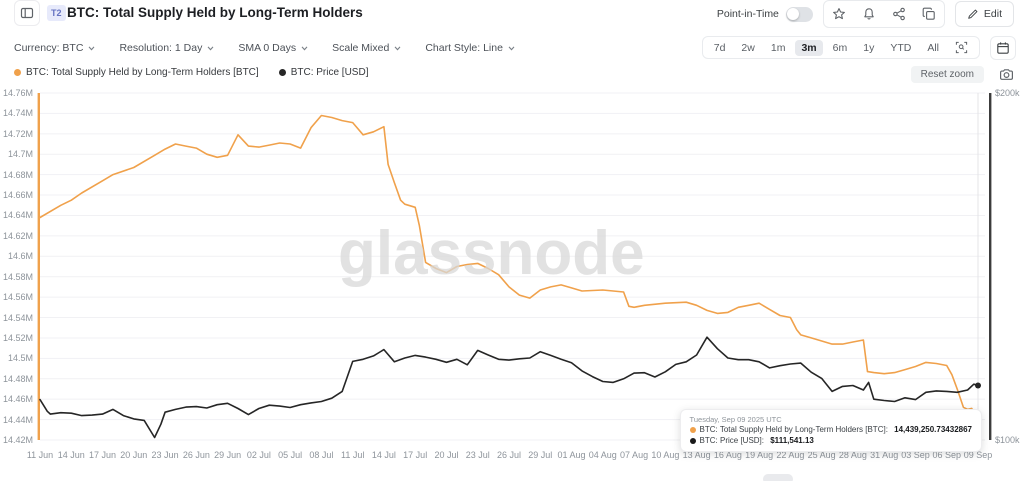  What do you see at coordinates (71, 455) in the screenshot?
I see `x-axis-label: 14 Jun` at bounding box center [71, 455].